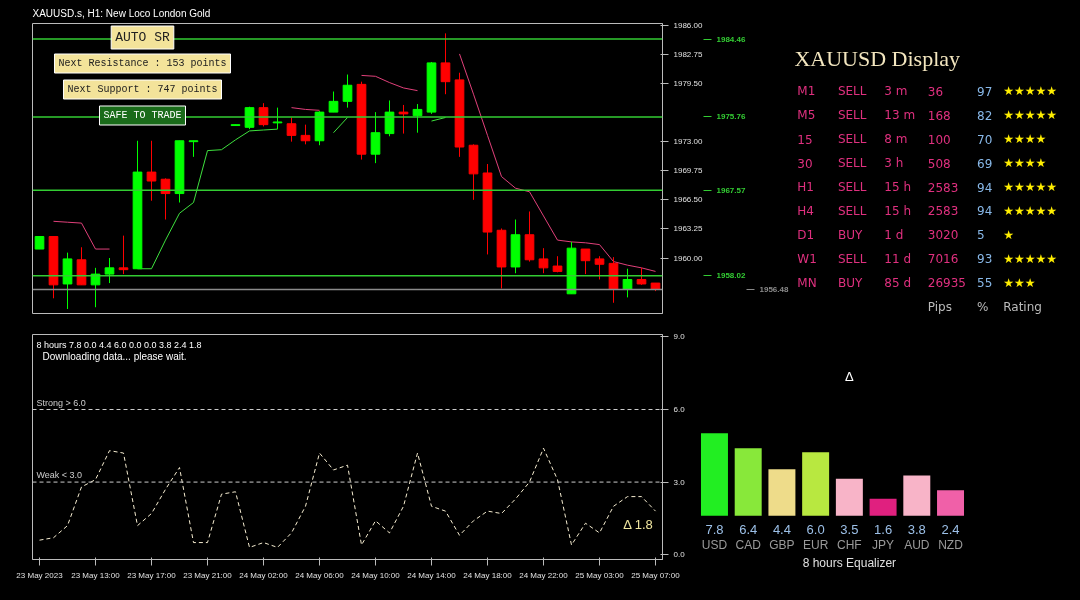  I want to click on text: 69, so click(985, 163).